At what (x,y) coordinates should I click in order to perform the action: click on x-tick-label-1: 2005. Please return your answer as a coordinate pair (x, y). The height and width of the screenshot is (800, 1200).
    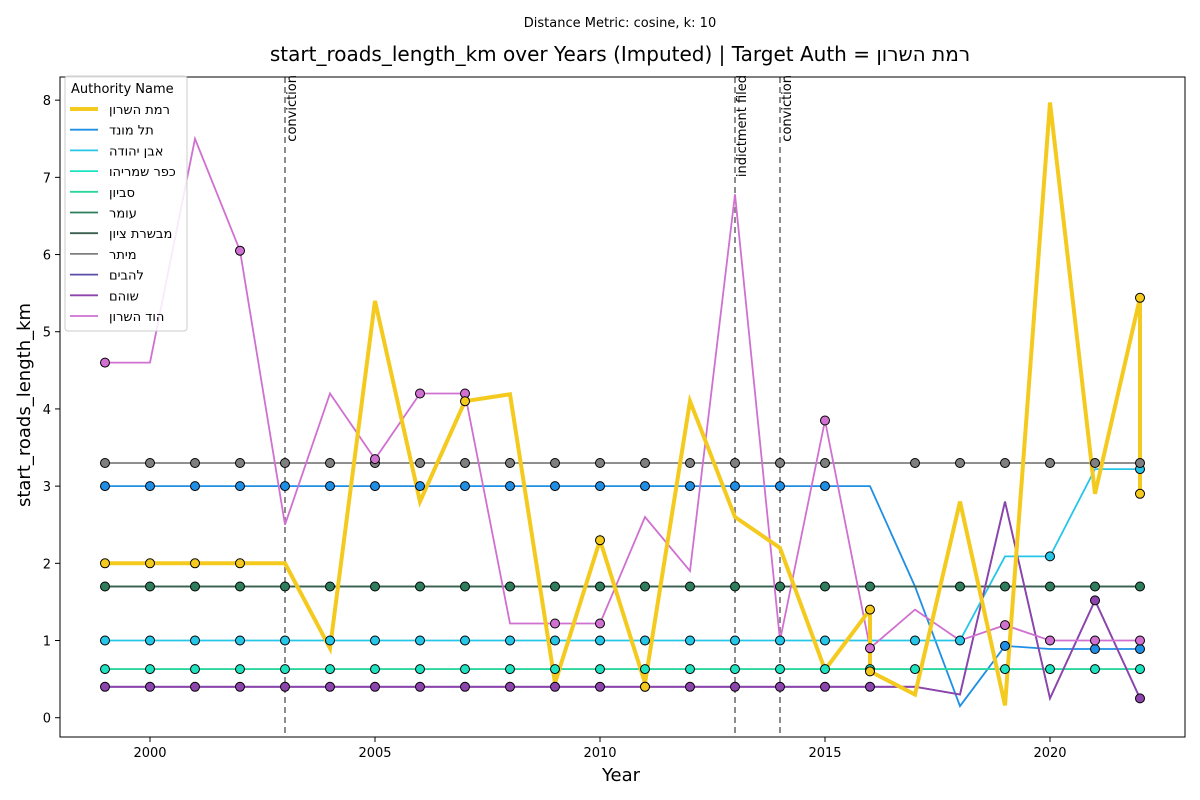
    Looking at the image, I should click on (374, 753).